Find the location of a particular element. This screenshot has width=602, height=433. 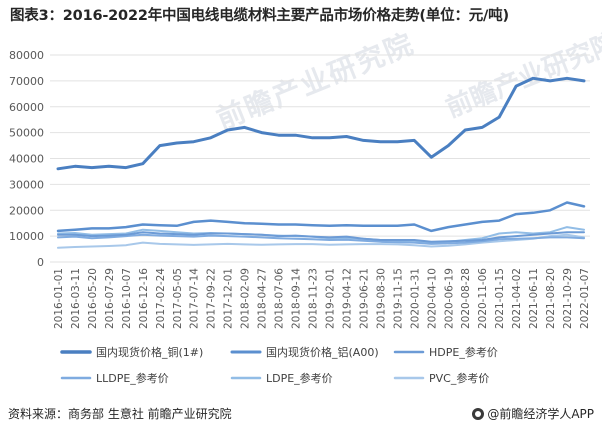

x-tick-label: 2016-01-01 is located at coordinates (59, 298).